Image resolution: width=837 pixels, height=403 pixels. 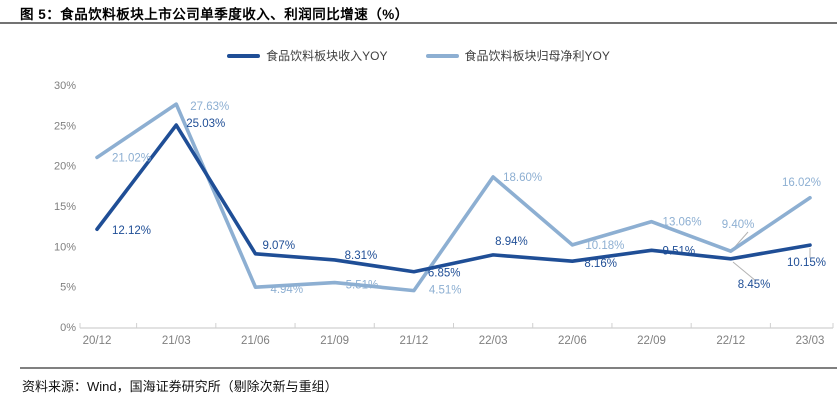 I want to click on netprofit-data-label: 27.63%, so click(x=209, y=107).